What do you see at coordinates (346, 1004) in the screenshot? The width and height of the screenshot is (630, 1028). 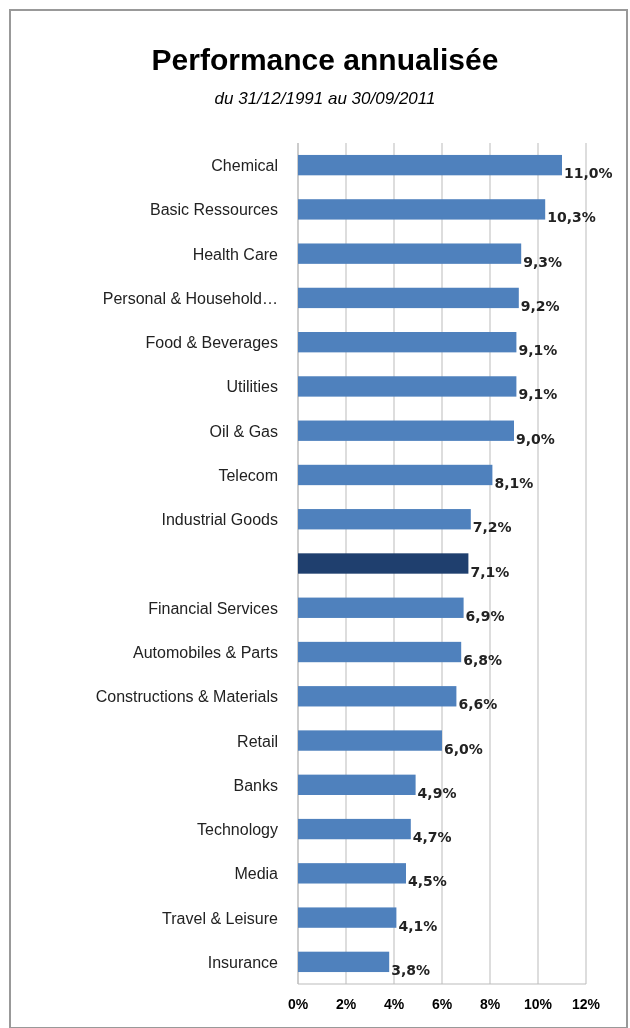 I see `x-tick-label: 2%` at bounding box center [346, 1004].